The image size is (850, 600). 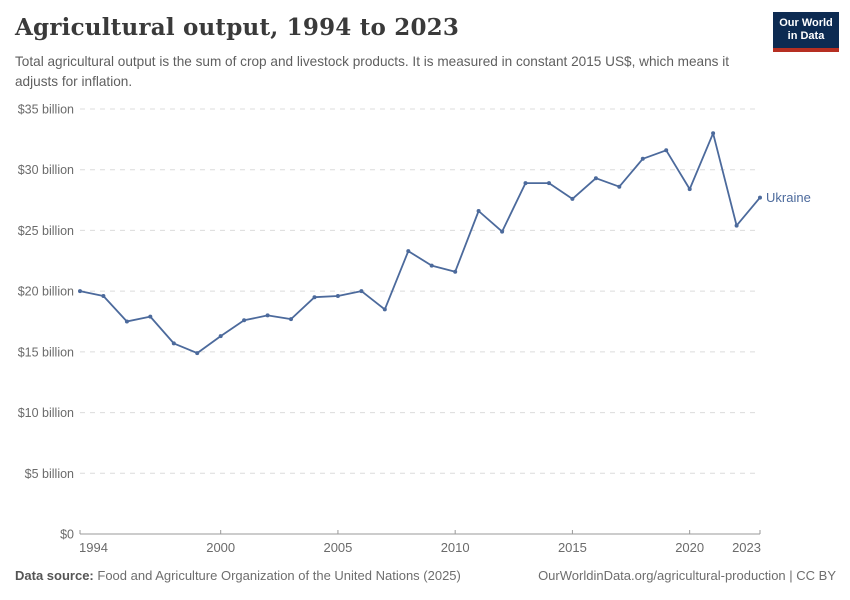 I want to click on x-axis-tick-label: 1994, so click(x=93, y=547).